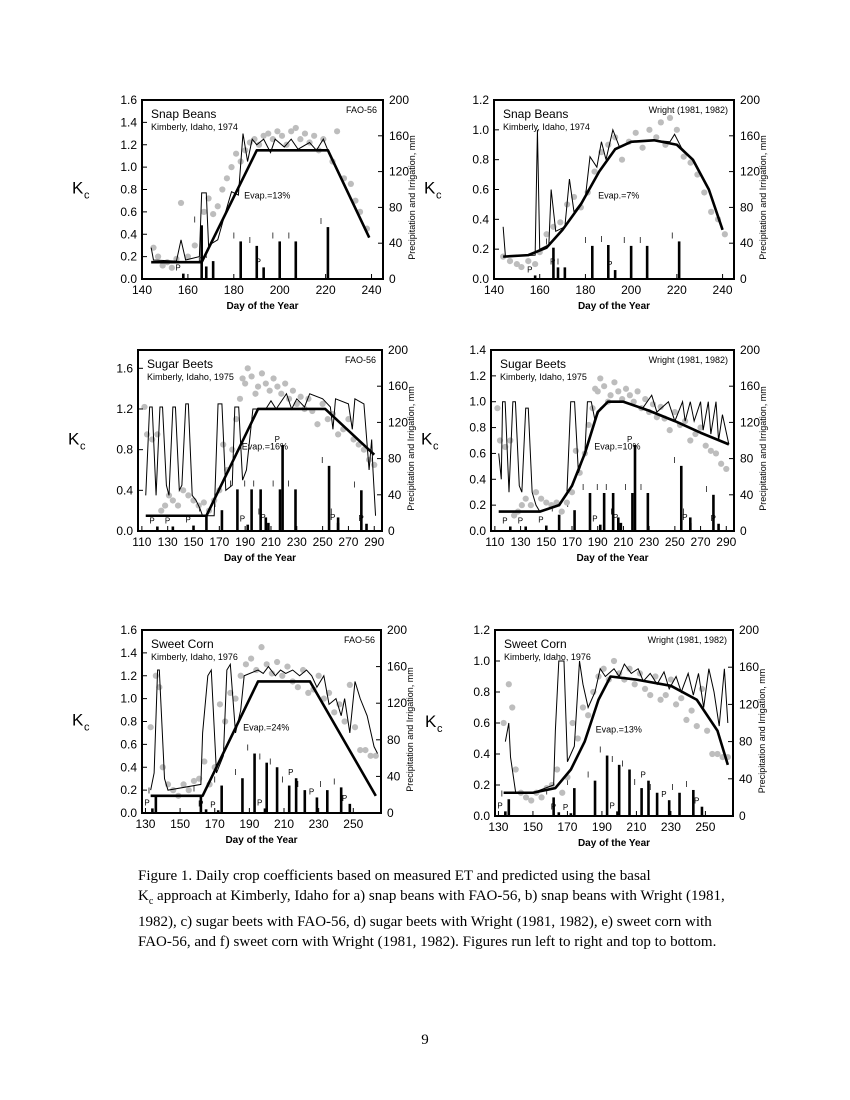 The height and width of the screenshot is (1100, 850). I want to click on caption-kc: K, so click(143, 896).